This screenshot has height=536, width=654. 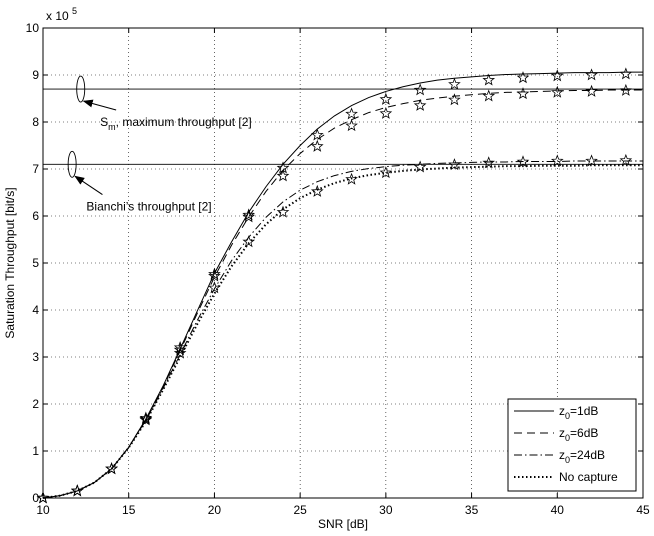 I want to click on x-tick-label: 35, so click(x=472, y=510).